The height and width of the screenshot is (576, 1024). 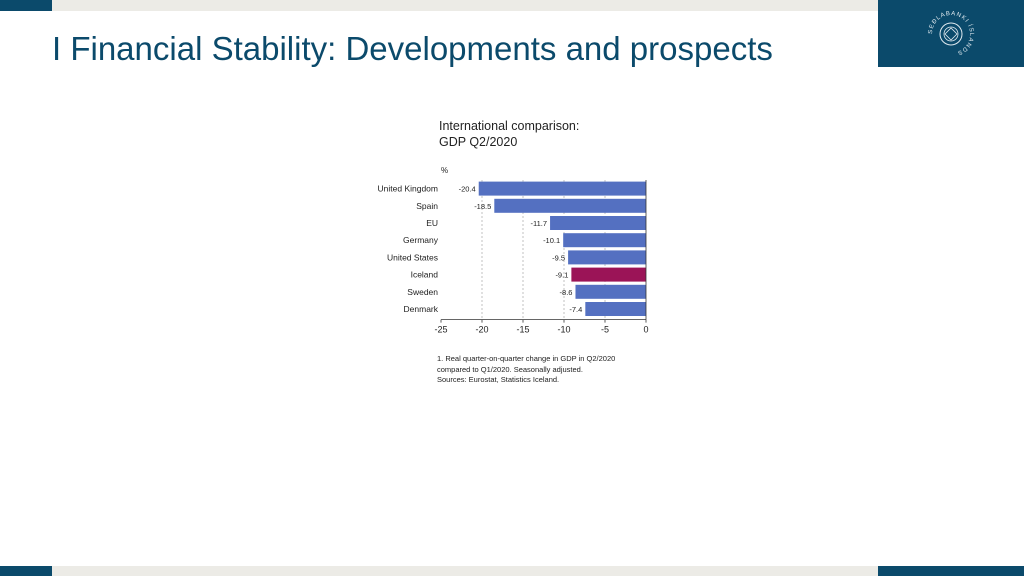 What do you see at coordinates (432, 223) in the screenshot?
I see `category-label: EU` at bounding box center [432, 223].